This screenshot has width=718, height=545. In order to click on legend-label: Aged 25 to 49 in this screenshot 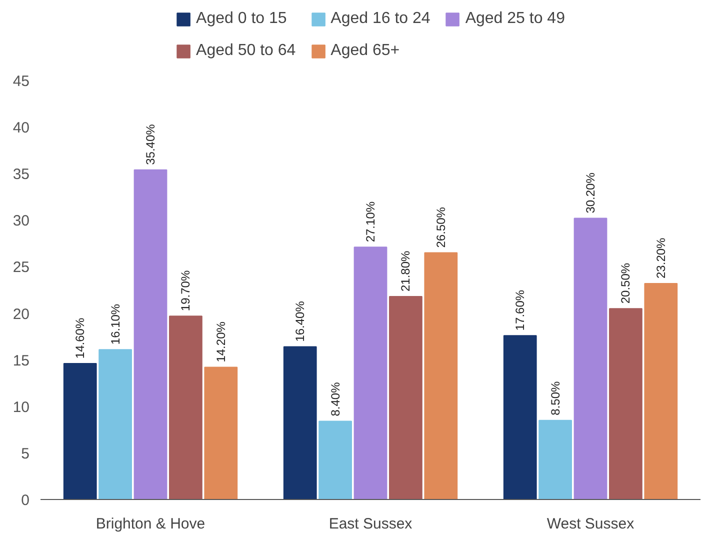, I will do `click(515, 19)`.